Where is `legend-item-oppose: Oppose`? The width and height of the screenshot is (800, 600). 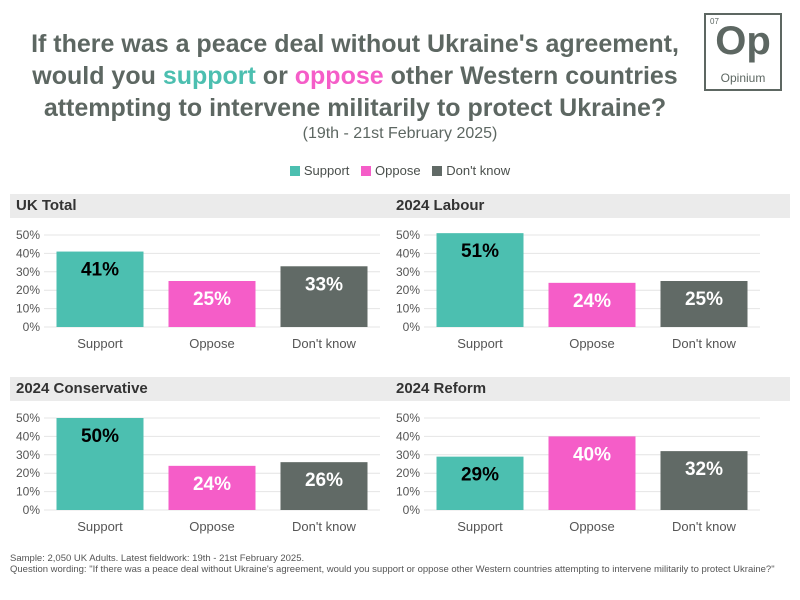
legend-item-oppose: Oppose is located at coordinates (391, 170).